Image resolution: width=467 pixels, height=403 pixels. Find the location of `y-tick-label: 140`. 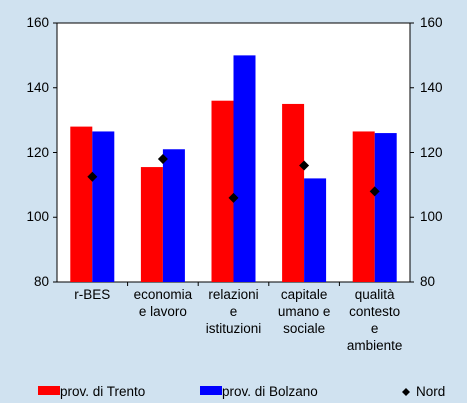

y-tick-label: 140 is located at coordinates (37, 87).